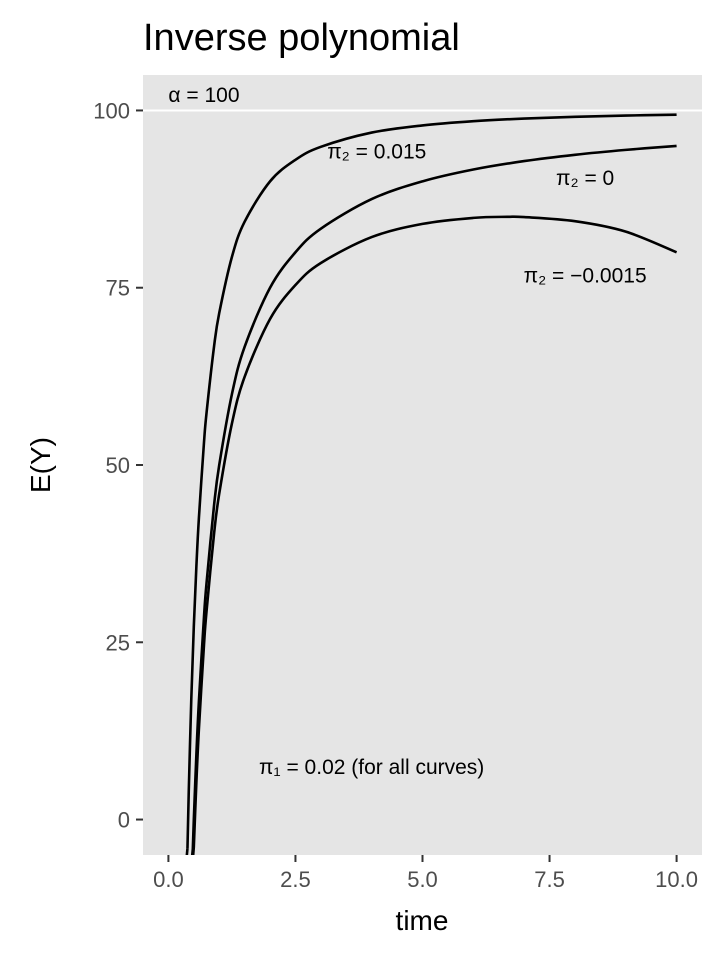 This screenshot has width=720, height=960. I want to click on annotation-3: π₂ = 0, so click(585, 178).